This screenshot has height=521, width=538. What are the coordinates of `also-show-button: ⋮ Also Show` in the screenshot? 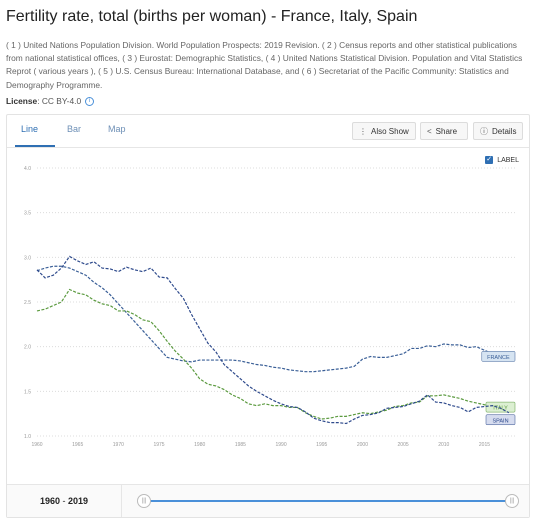 It's located at (384, 131).